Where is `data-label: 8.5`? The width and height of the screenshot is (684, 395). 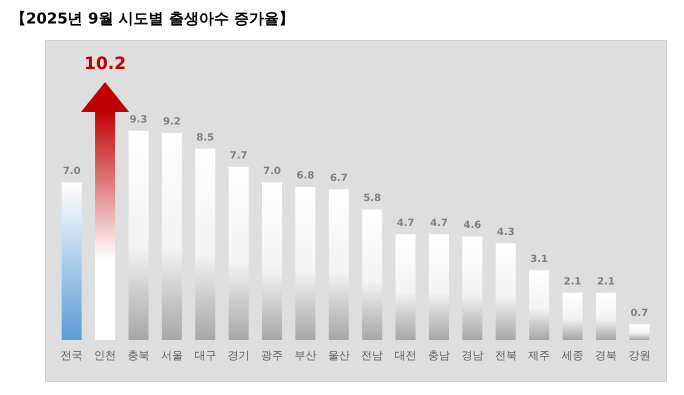
data-label: 8.5 is located at coordinates (205, 138).